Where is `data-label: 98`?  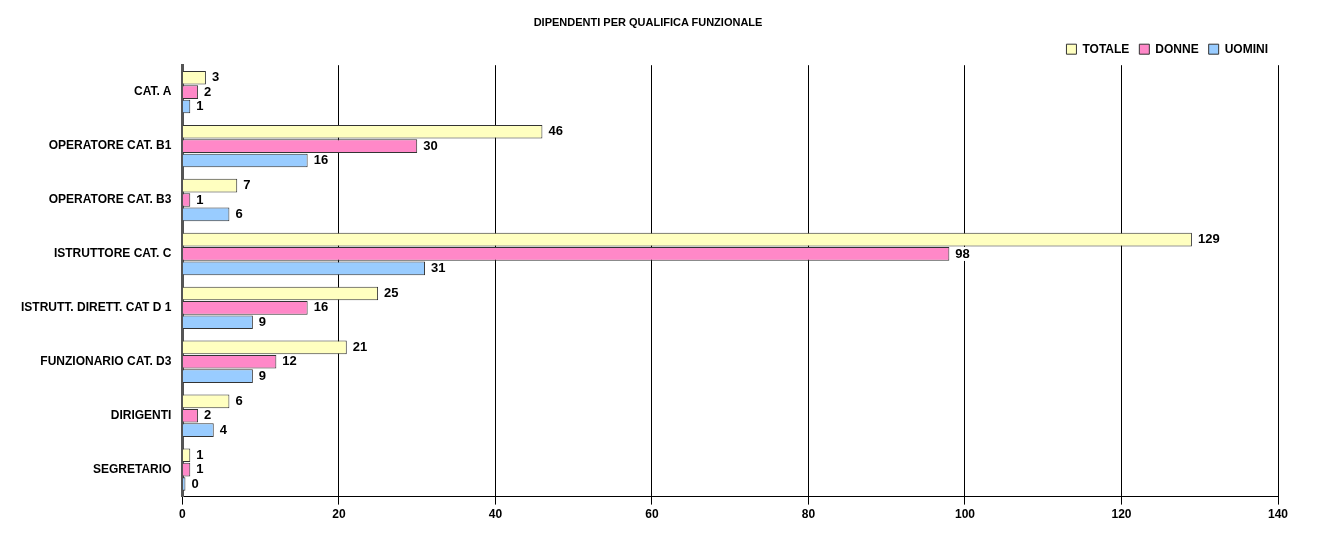
data-label: 98 is located at coordinates (962, 253).